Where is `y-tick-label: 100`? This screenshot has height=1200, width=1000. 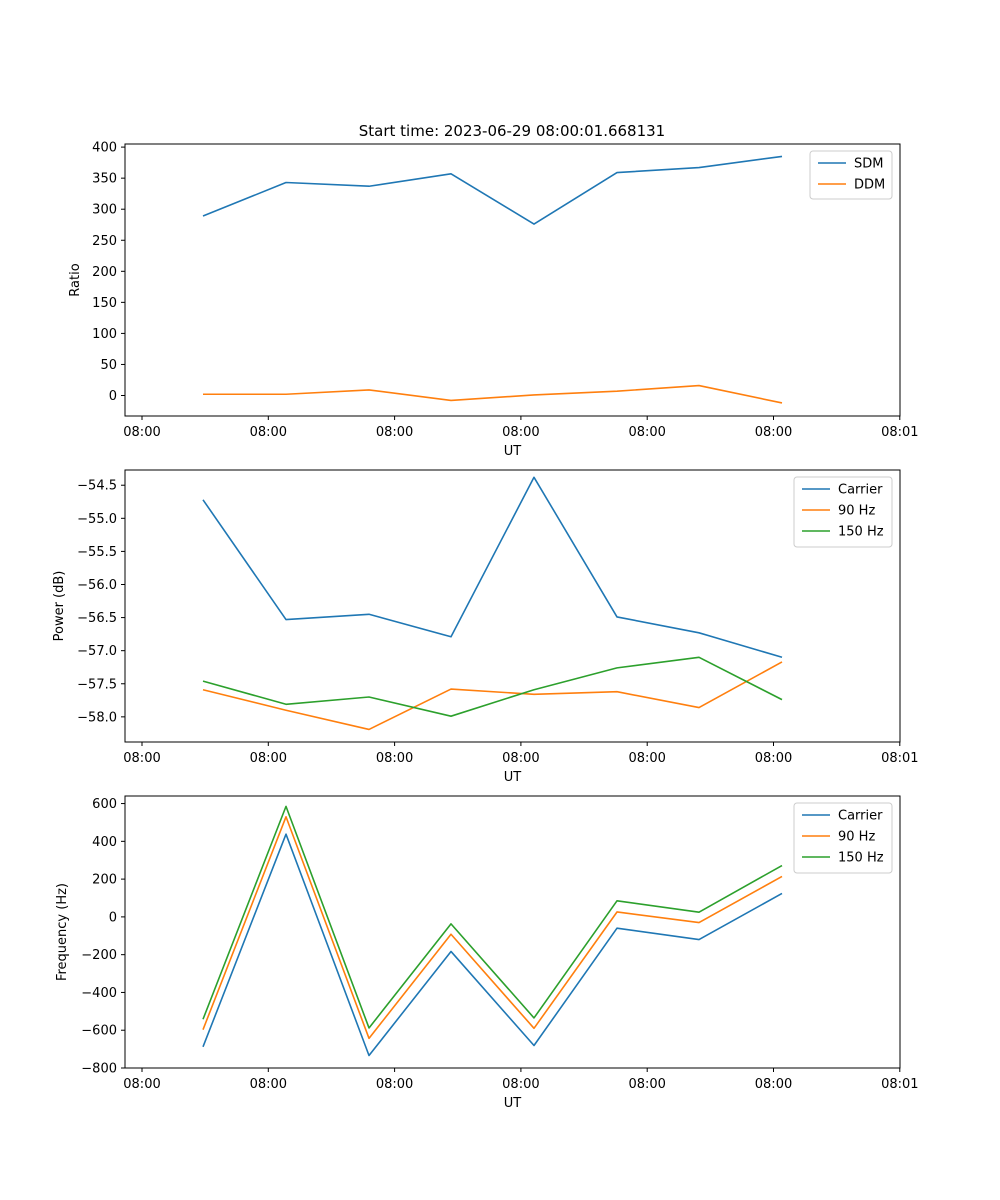
y-tick-label: 100 is located at coordinates (104, 334).